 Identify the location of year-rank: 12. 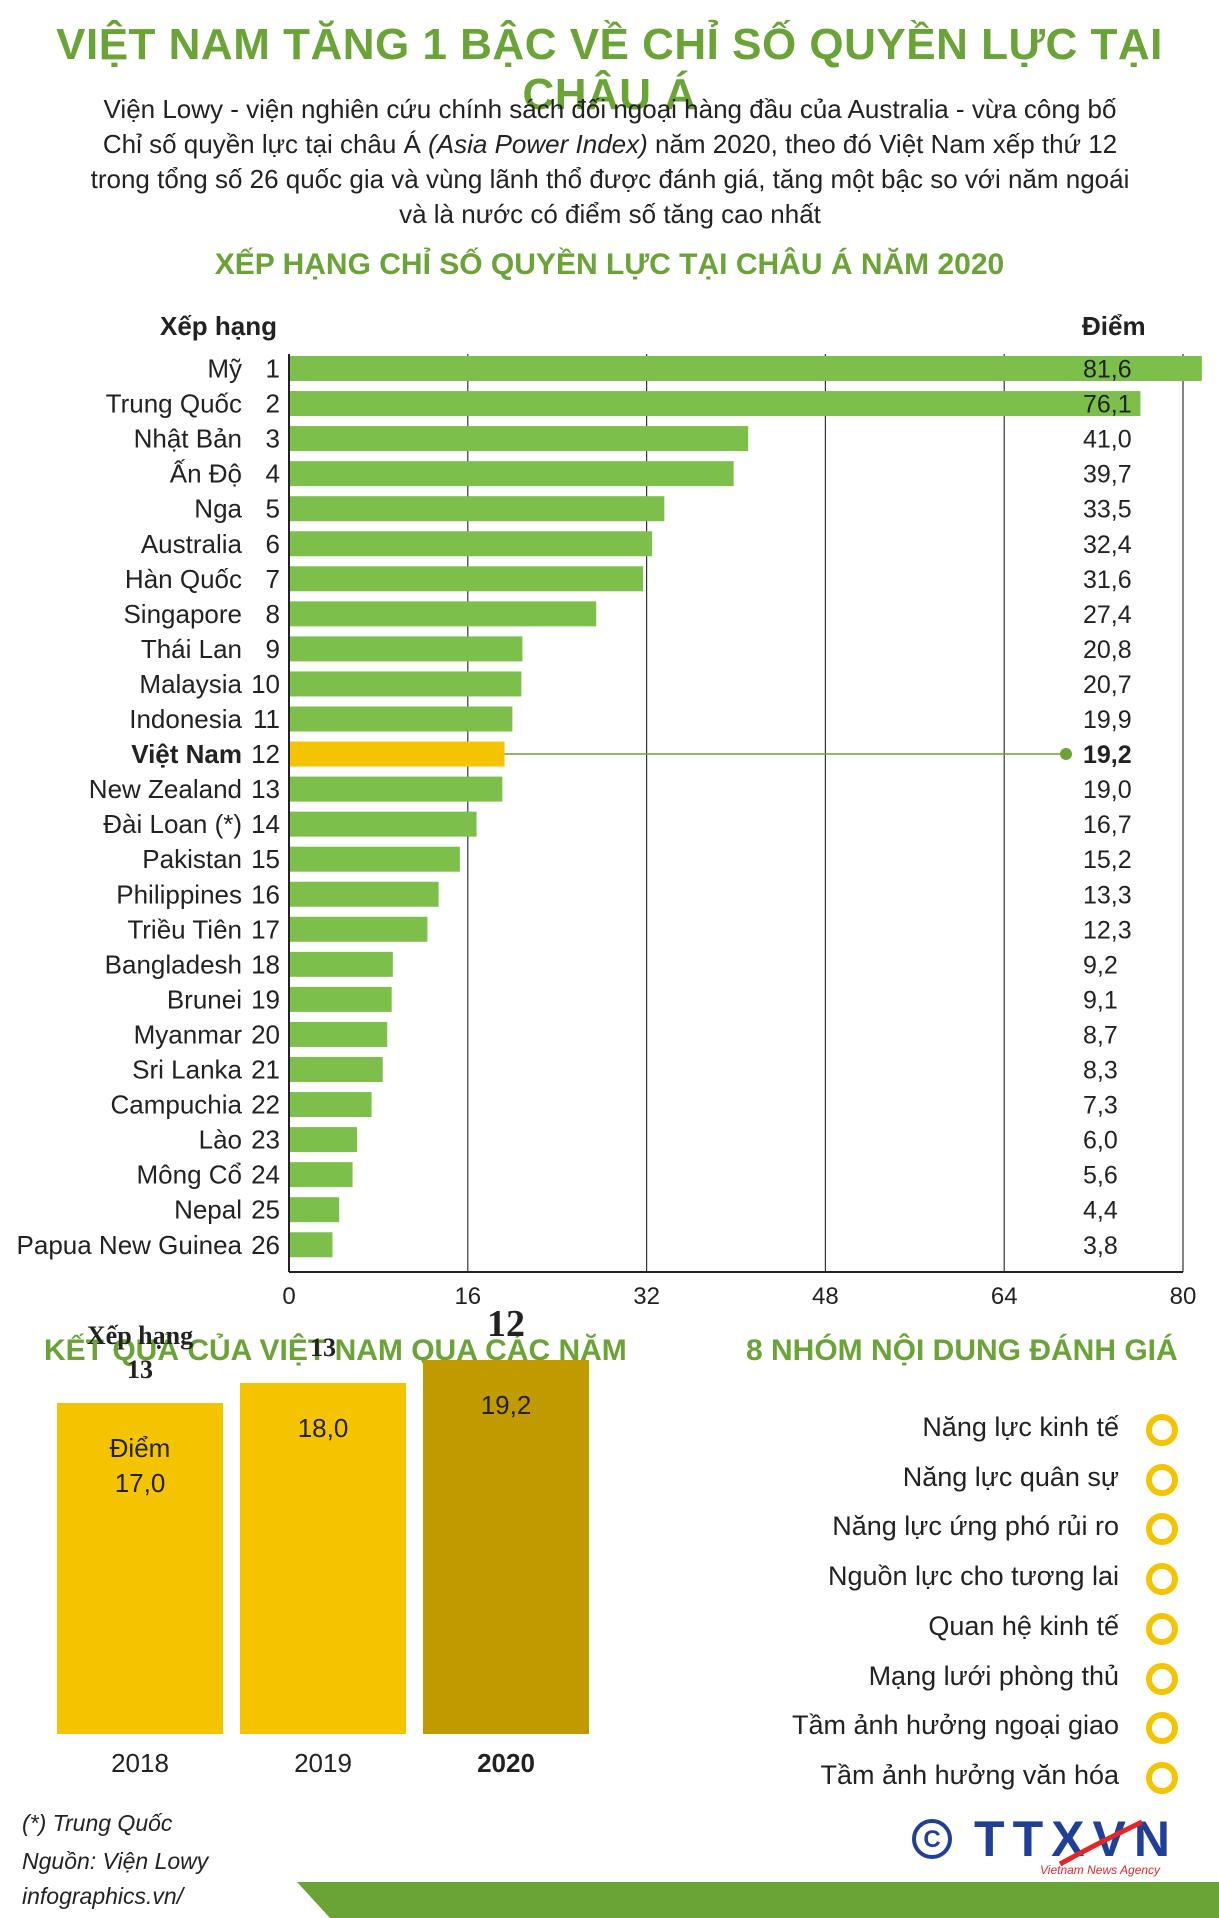
(506, 1323).